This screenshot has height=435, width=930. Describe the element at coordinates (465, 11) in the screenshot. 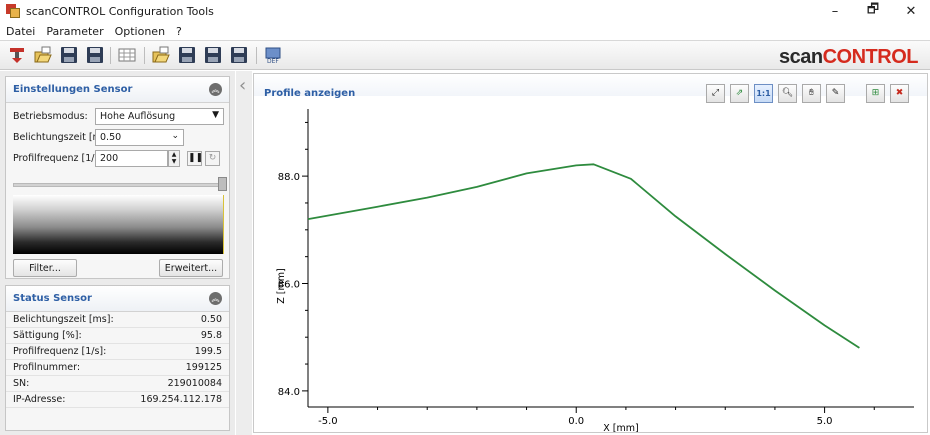

I see `window-titlebar: scanCONTROL Configuration Tools – 🗗 ✕` at that location.